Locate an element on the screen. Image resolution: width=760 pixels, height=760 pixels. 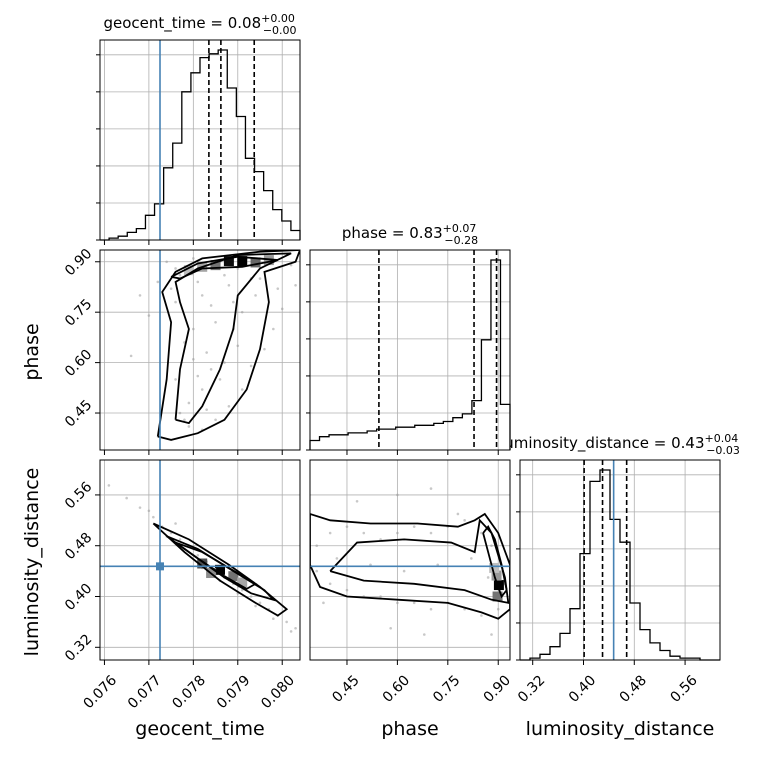
y-axis-label-phase: phase is located at coordinates (32, 351).